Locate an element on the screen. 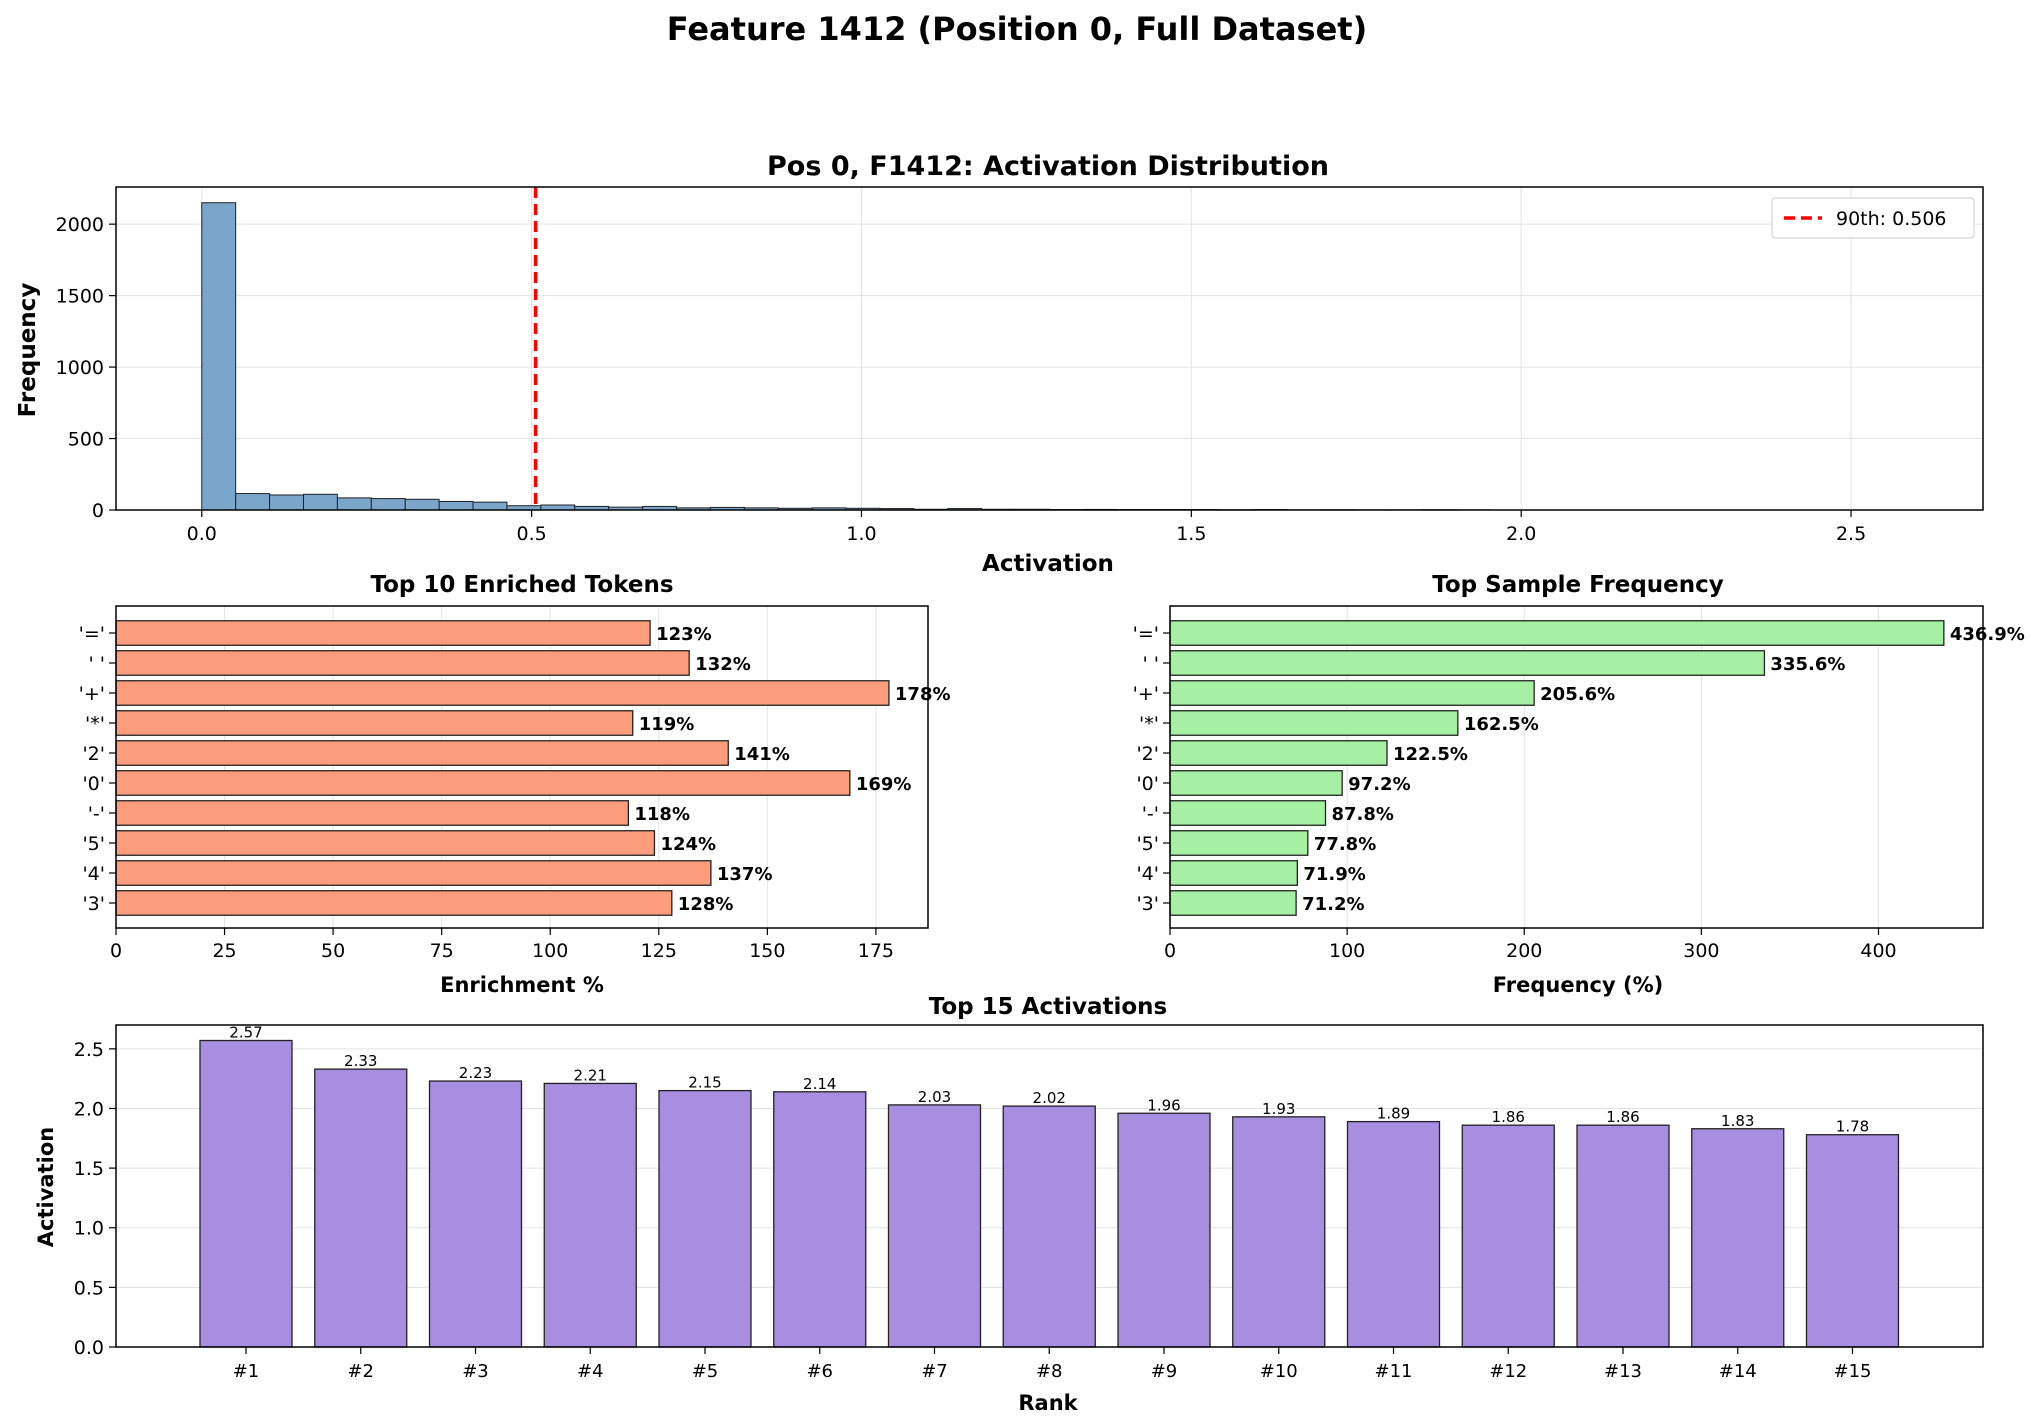 Image resolution: width=2035 pixels, height=1422 pixels. value-label: 2.23 is located at coordinates (475, 1073).